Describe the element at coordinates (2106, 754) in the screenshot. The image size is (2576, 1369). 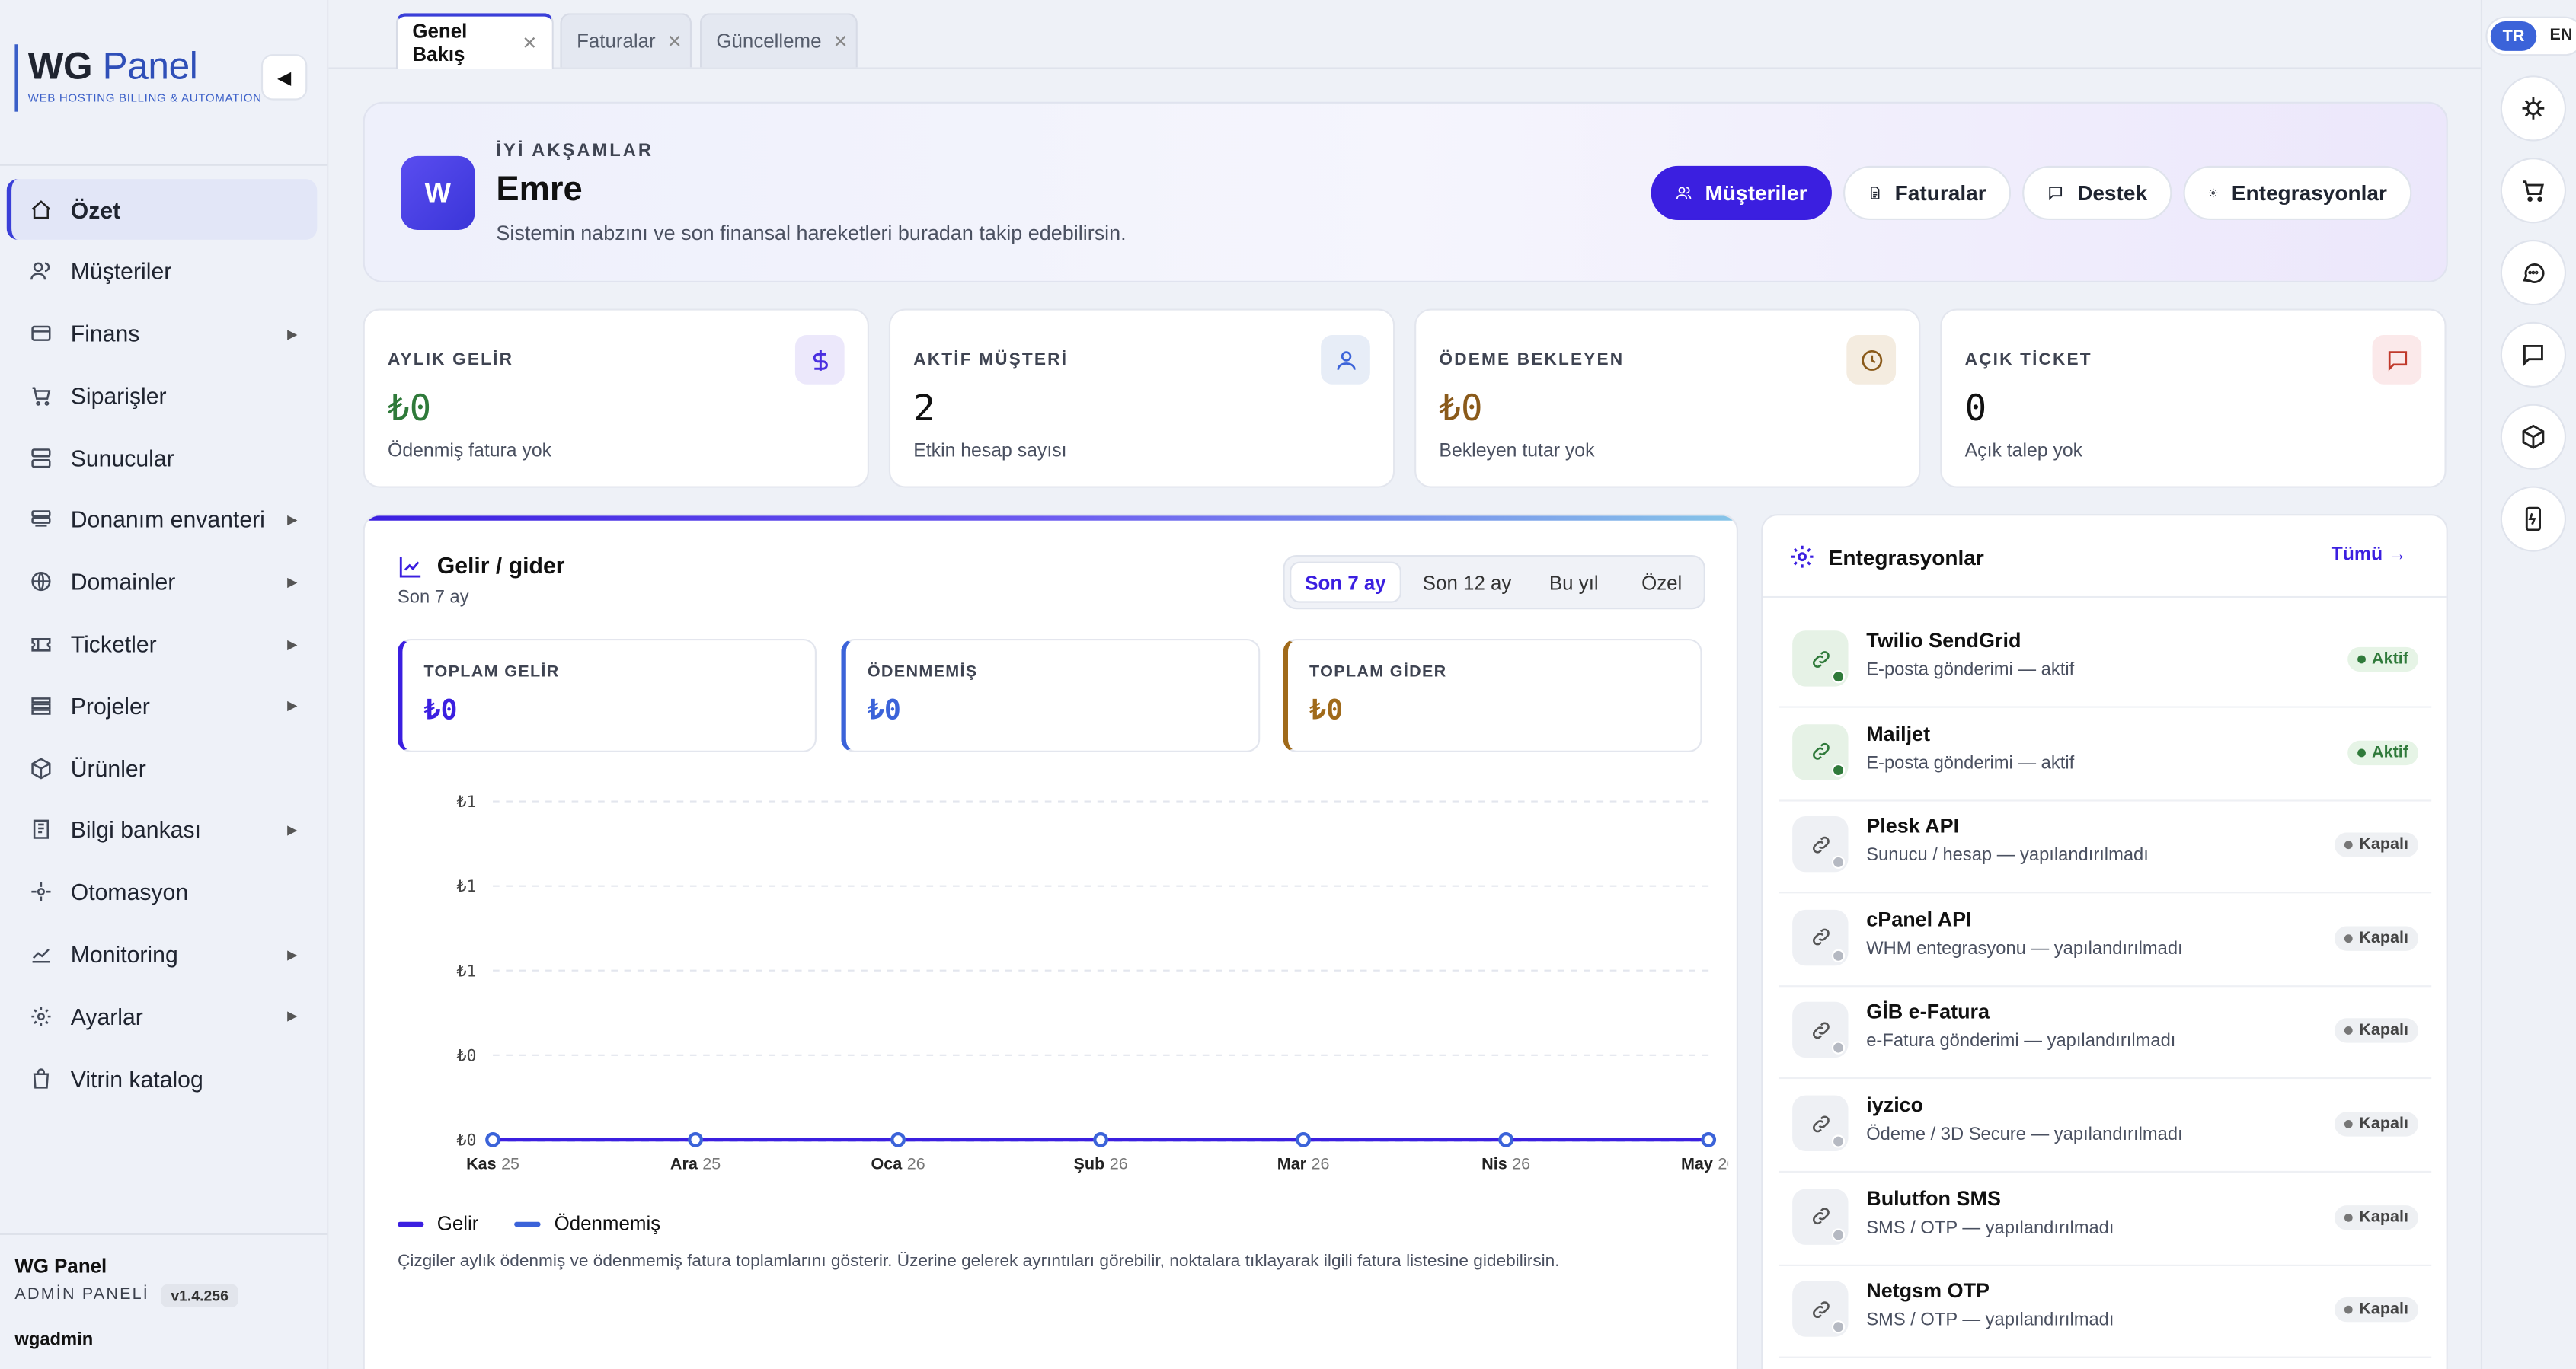
I see `integration-row: Mailjet E-posta gönderimi — aktif Aktif` at that location.